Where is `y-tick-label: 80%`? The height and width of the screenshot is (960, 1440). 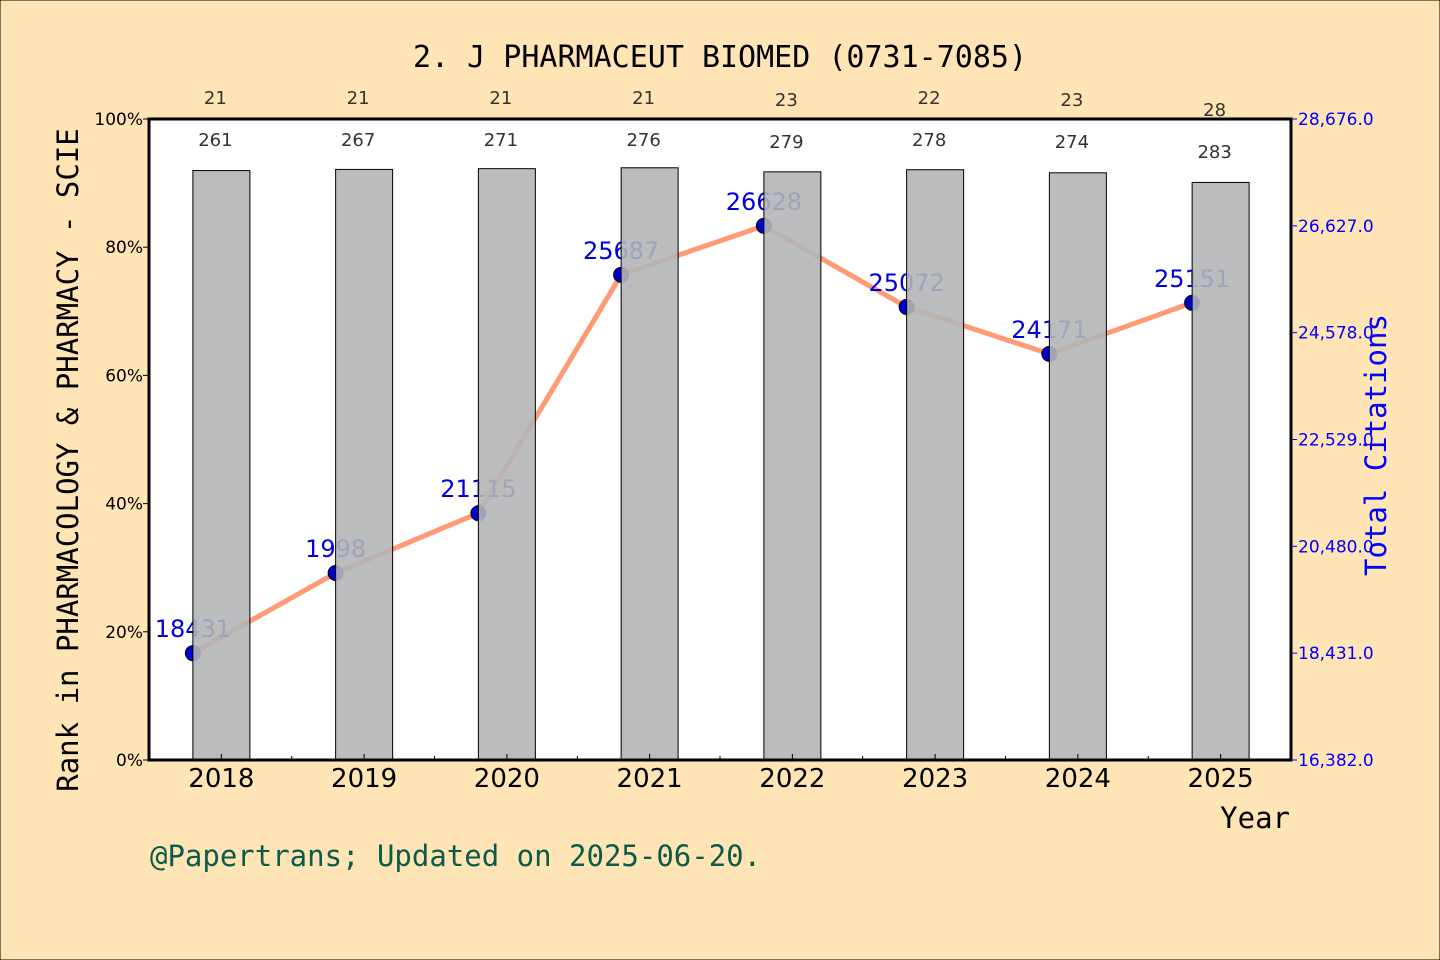
y-tick-label: 80% is located at coordinates (124, 248).